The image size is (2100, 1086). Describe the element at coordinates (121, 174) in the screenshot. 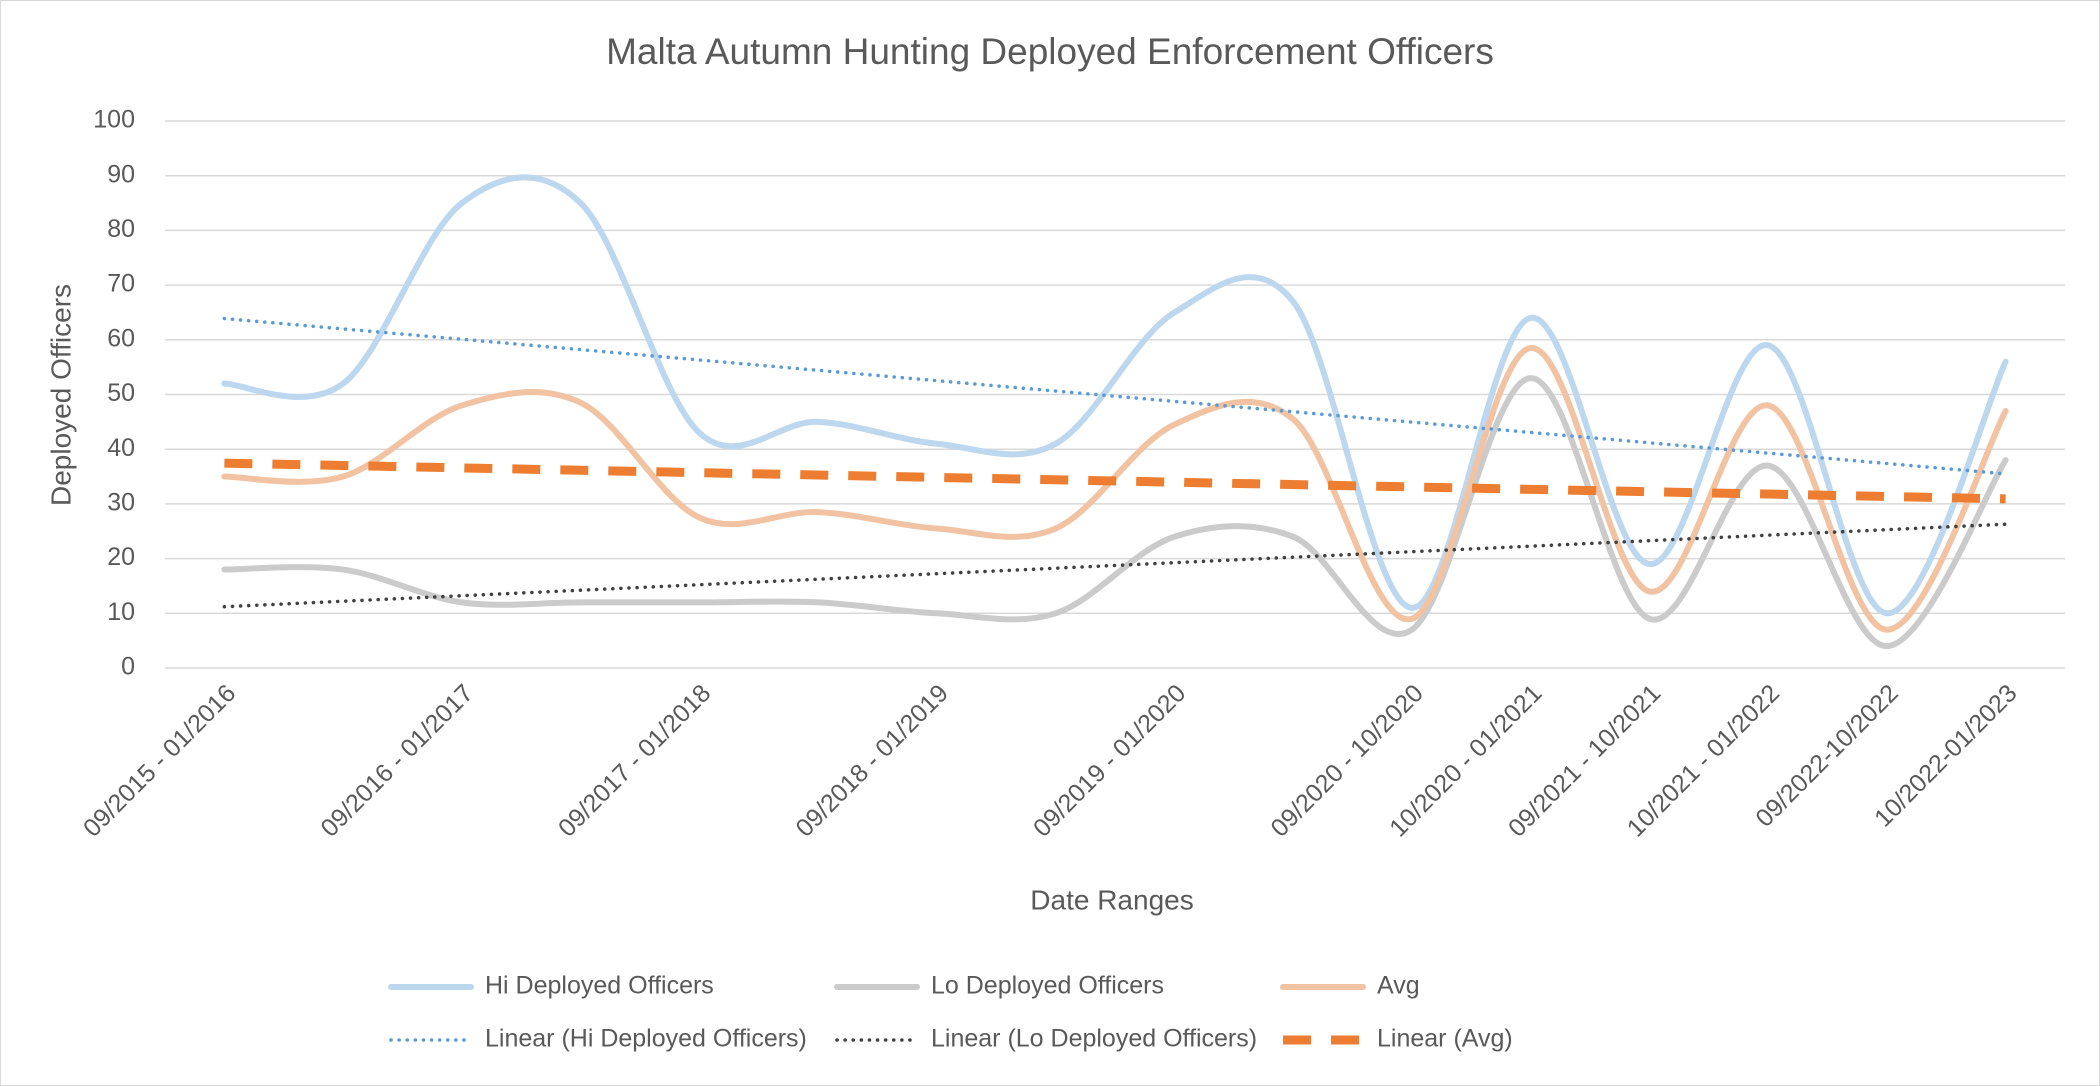

I see `y-tick-label: 90` at that location.